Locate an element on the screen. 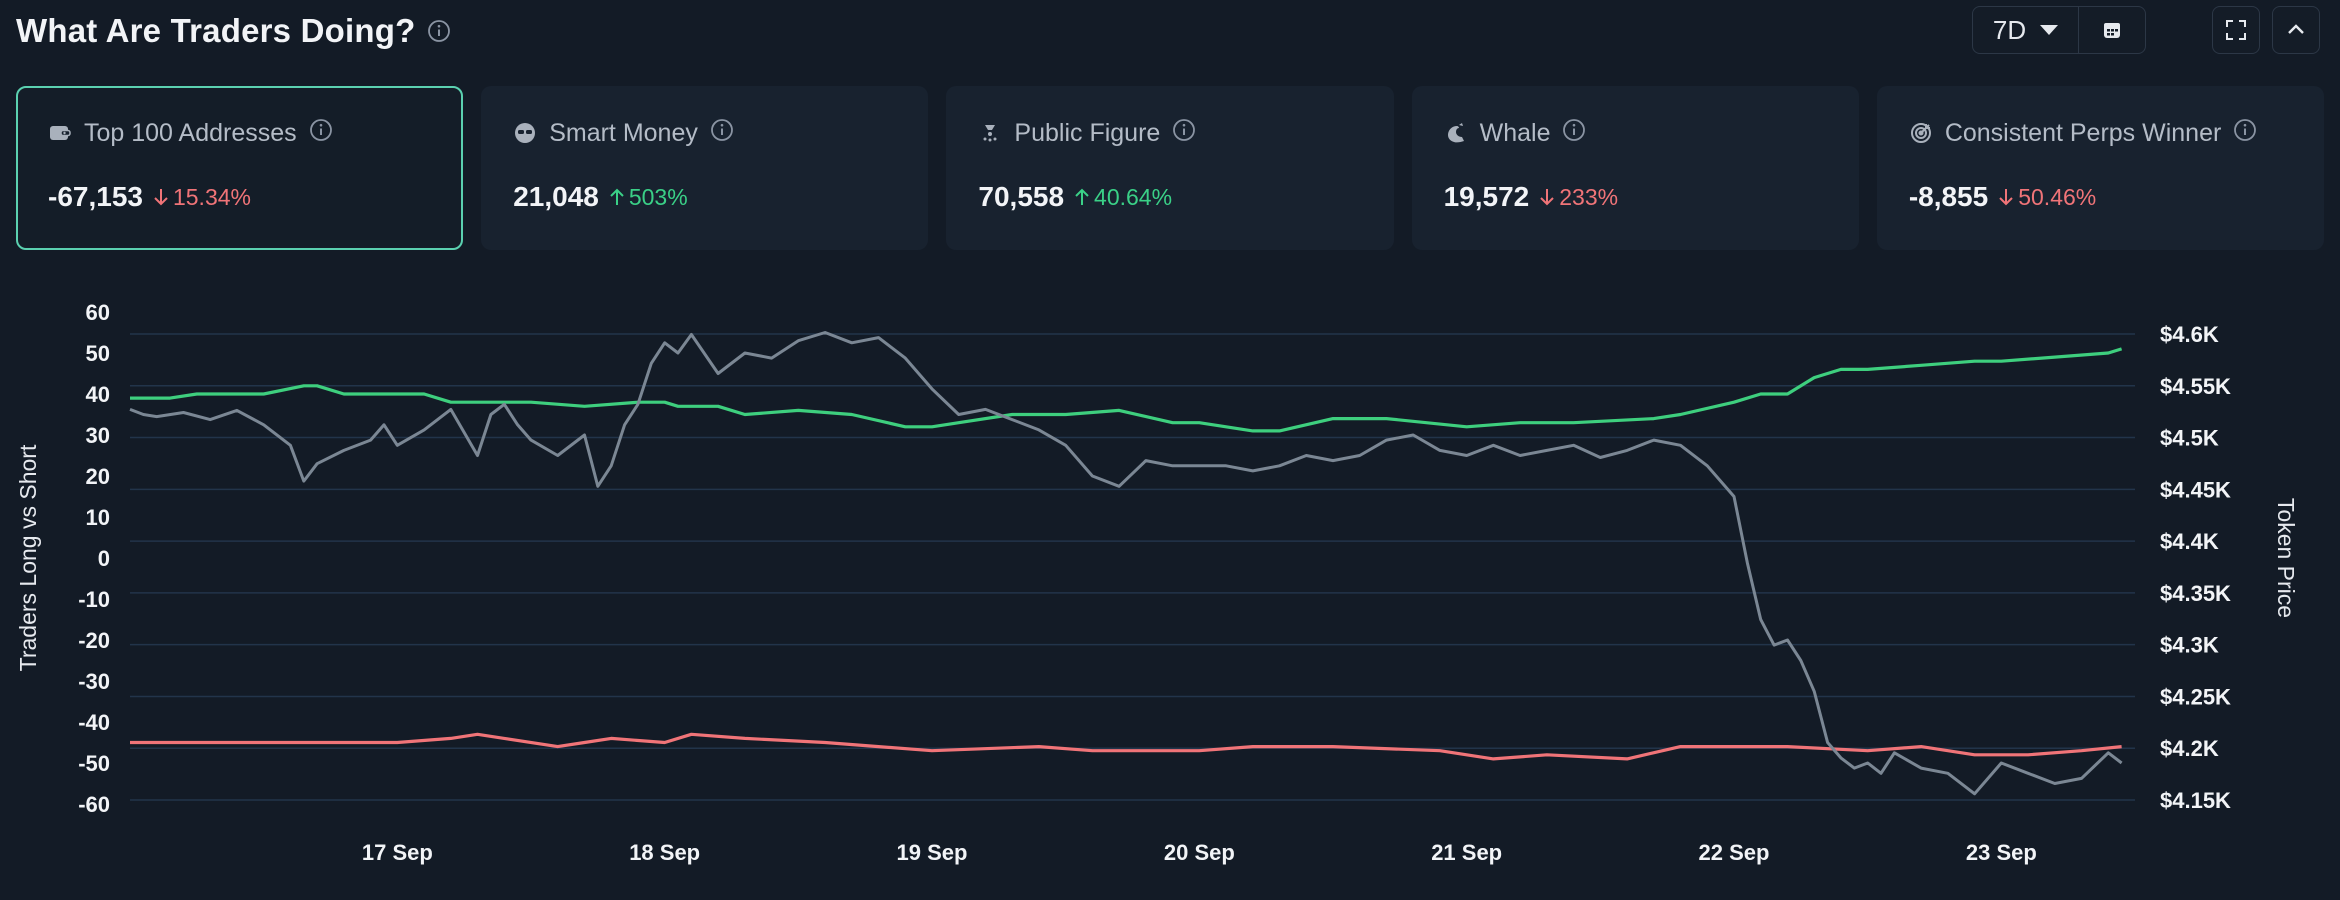  y-tick-label: -10 is located at coordinates (94, 599).